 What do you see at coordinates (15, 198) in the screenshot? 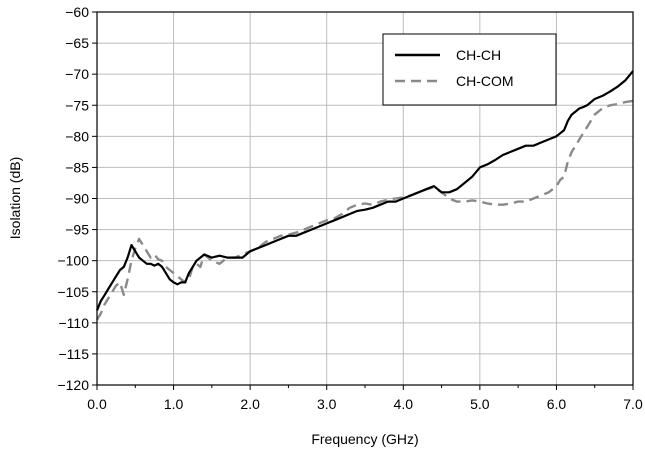
I see `y-axis-label: Isolation (dB)` at bounding box center [15, 198].